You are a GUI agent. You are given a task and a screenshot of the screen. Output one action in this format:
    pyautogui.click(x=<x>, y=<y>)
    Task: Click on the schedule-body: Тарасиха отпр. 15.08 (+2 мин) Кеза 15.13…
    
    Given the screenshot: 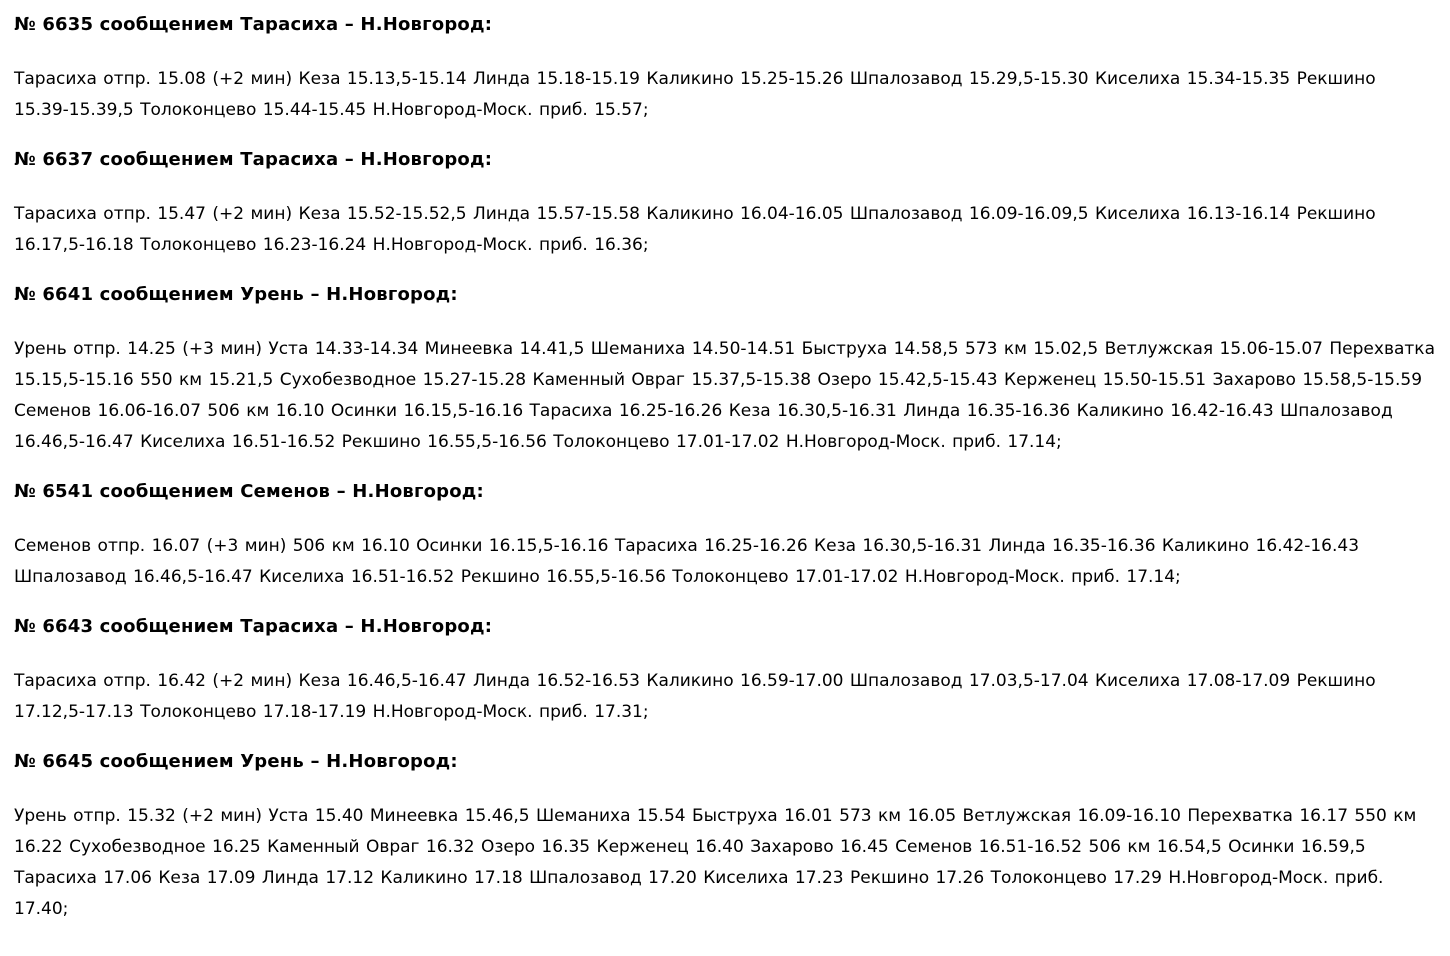 What is the action you would take?
    pyautogui.click(x=695, y=94)
    